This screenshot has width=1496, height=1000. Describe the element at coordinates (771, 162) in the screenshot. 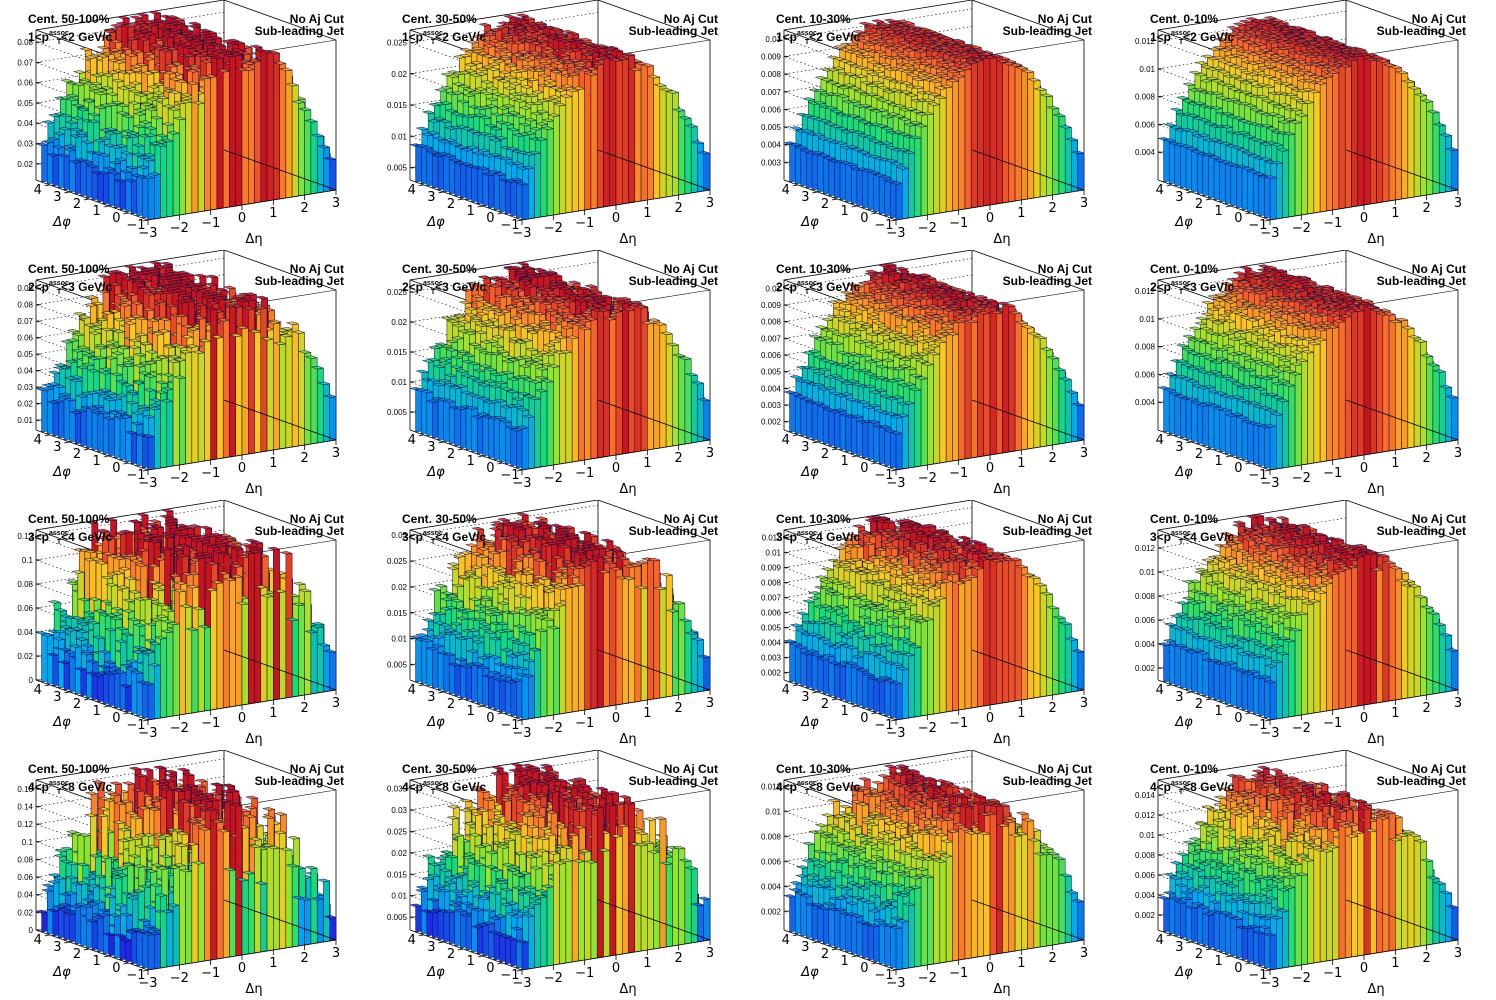

I see `z-tick-label: 0.003` at that location.